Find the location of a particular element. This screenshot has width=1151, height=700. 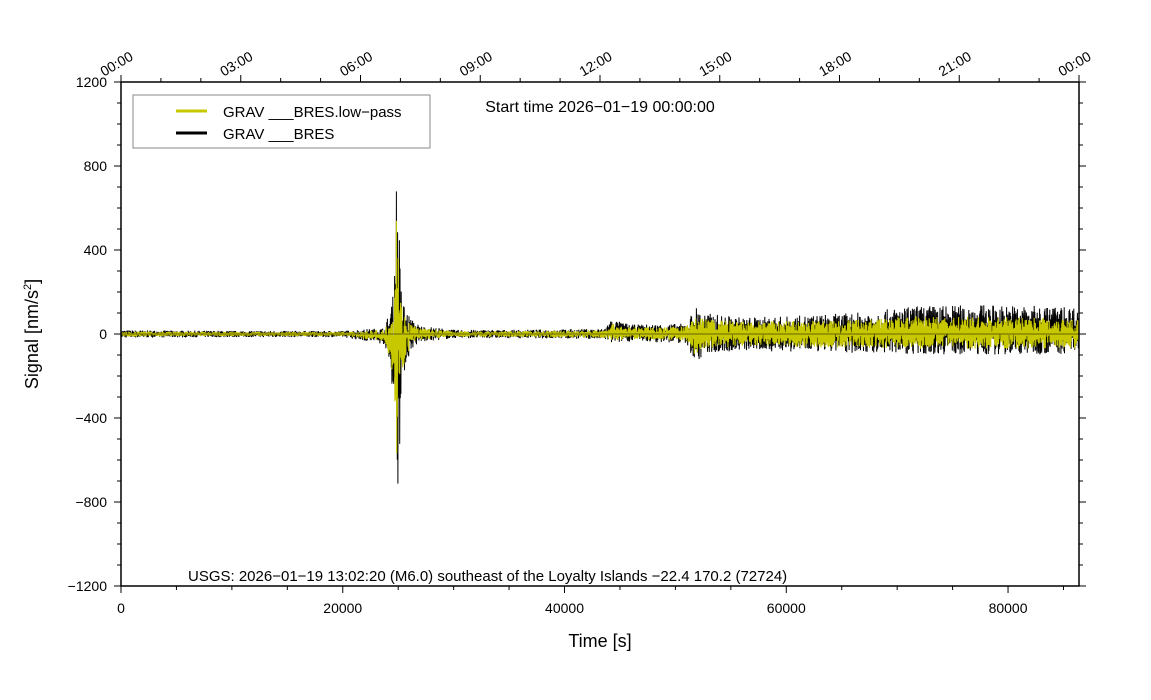

top-tick-label: 03:00 is located at coordinates (236, 63).